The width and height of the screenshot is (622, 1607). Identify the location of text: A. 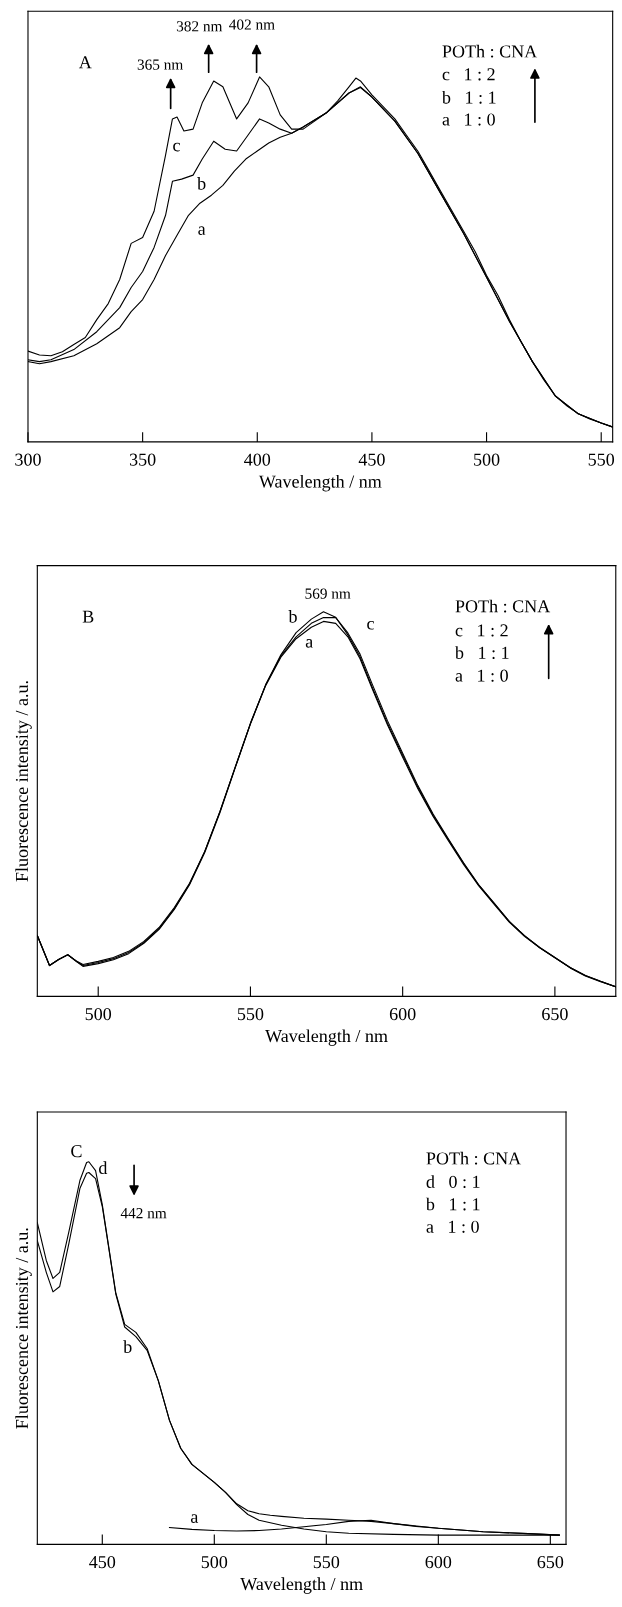
(85, 62).